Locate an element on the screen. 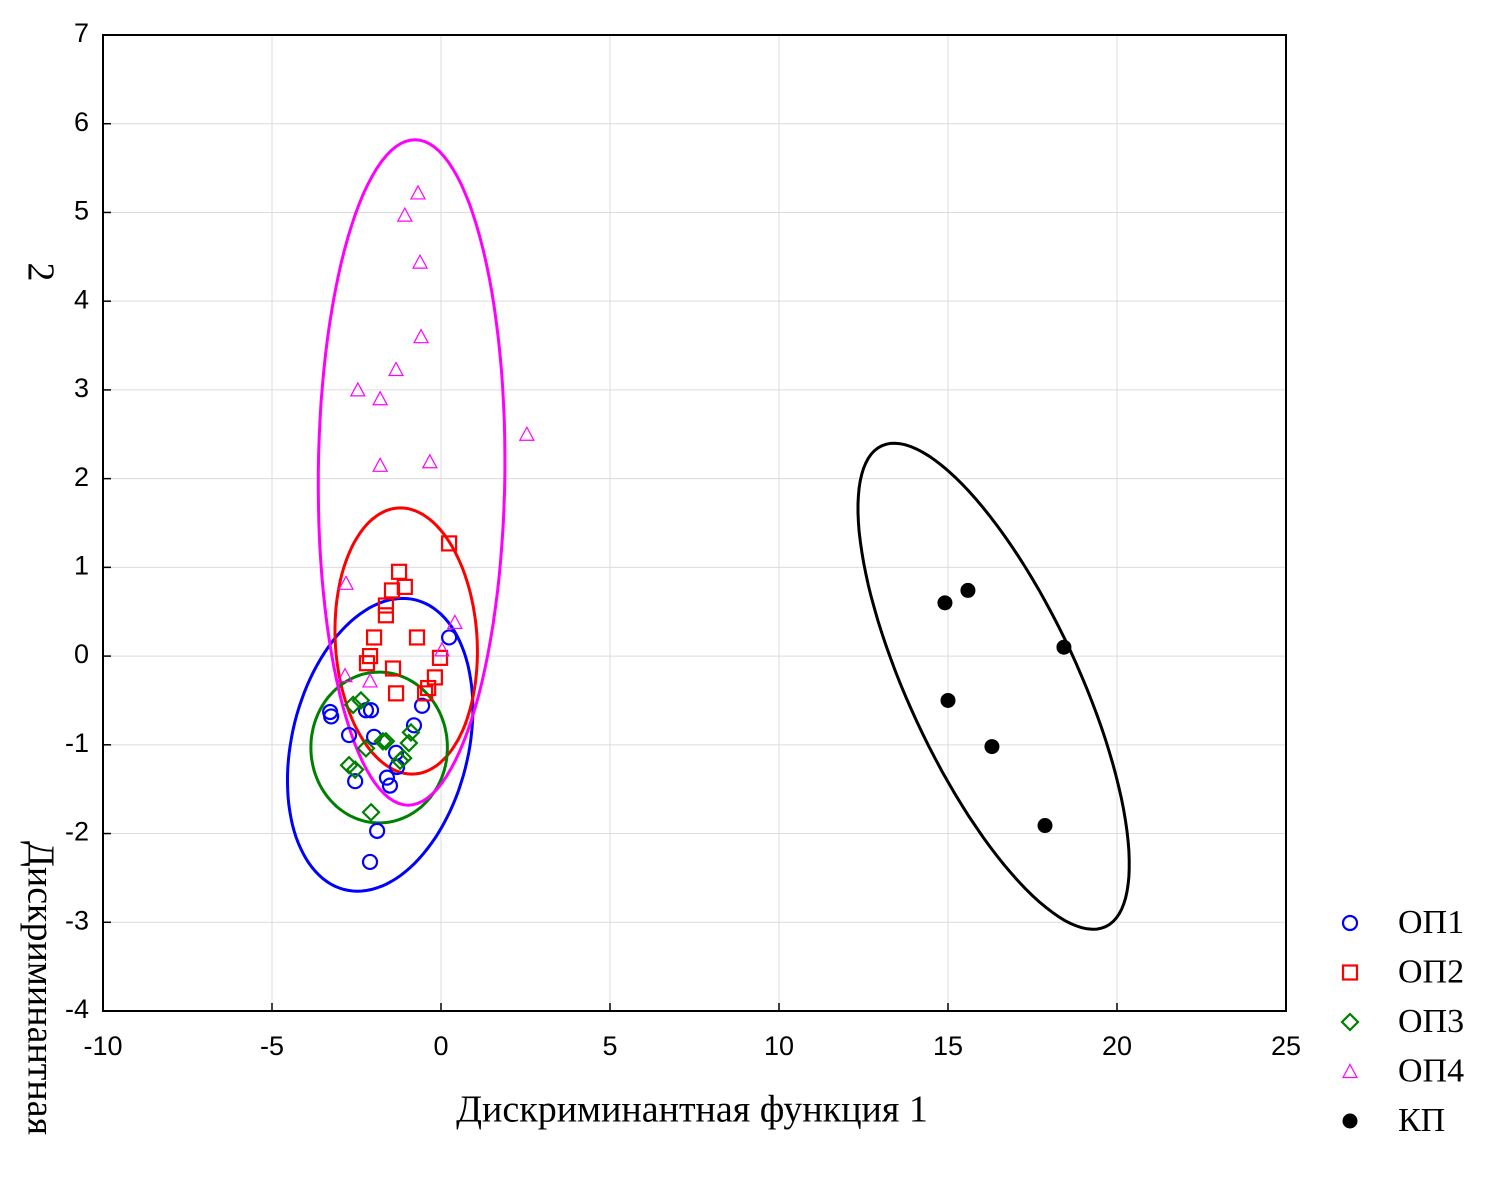 The width and height of the screenshot is (1495, 1184). legend-label: КП is located at coordinates (1421, 1120).